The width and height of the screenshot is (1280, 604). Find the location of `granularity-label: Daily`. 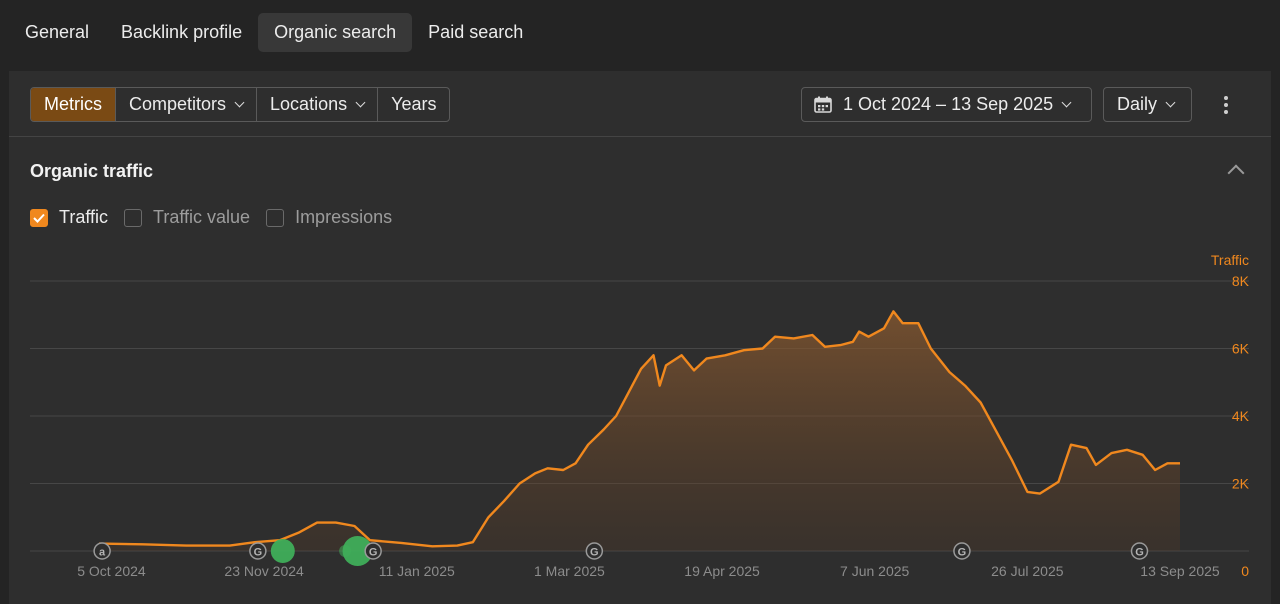

granularity-label: Daily is located at coordinates (1137, 104).